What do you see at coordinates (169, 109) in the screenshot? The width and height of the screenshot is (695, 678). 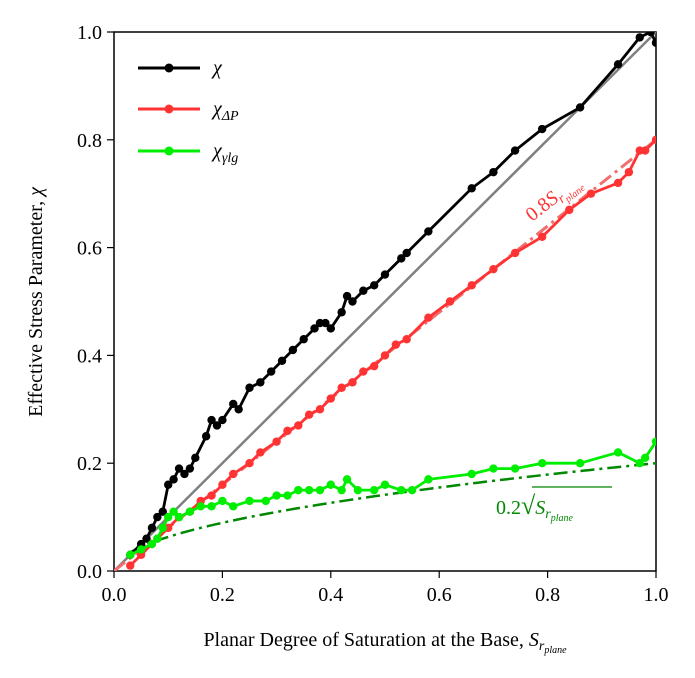 I see `legend-marker-chi-dp` at bounding box center [169, 109].